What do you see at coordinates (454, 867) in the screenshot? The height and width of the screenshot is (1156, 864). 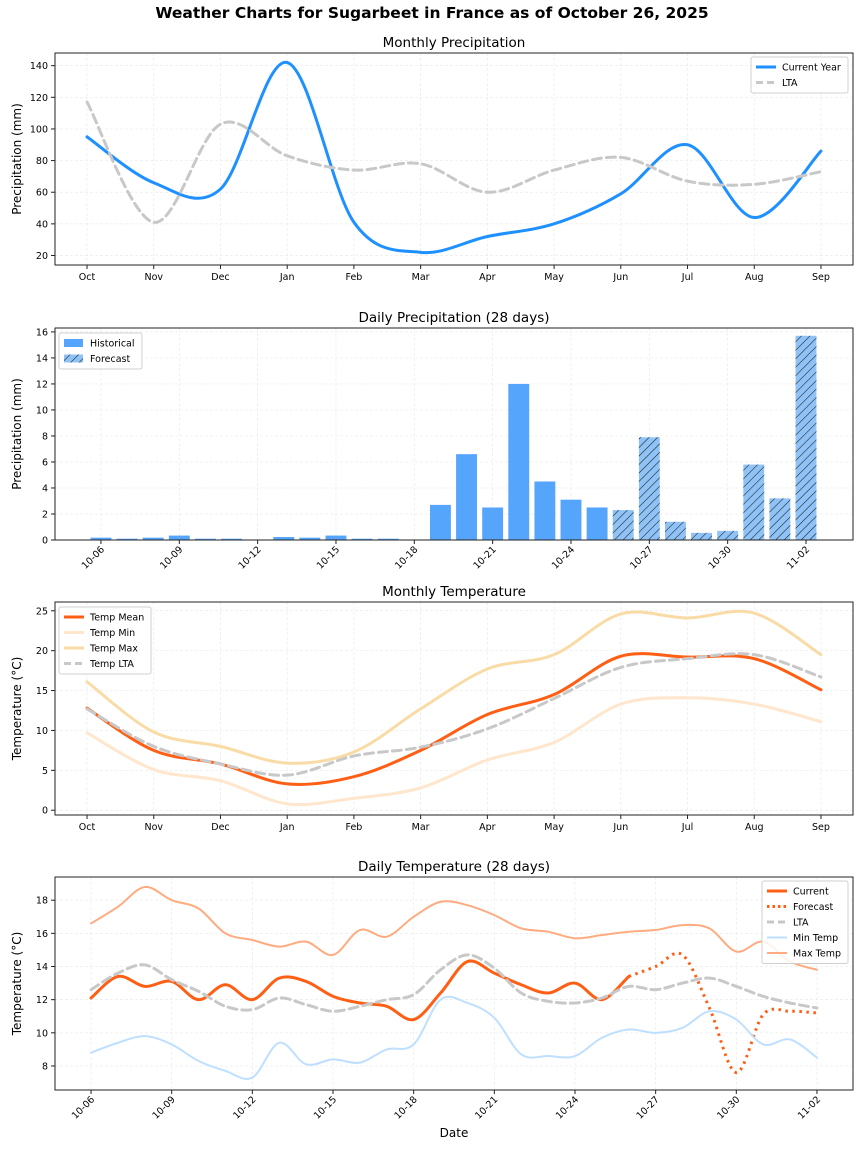 I see `chart-title: Daily Temperature (28 days)` at bounding box center [454, 867].